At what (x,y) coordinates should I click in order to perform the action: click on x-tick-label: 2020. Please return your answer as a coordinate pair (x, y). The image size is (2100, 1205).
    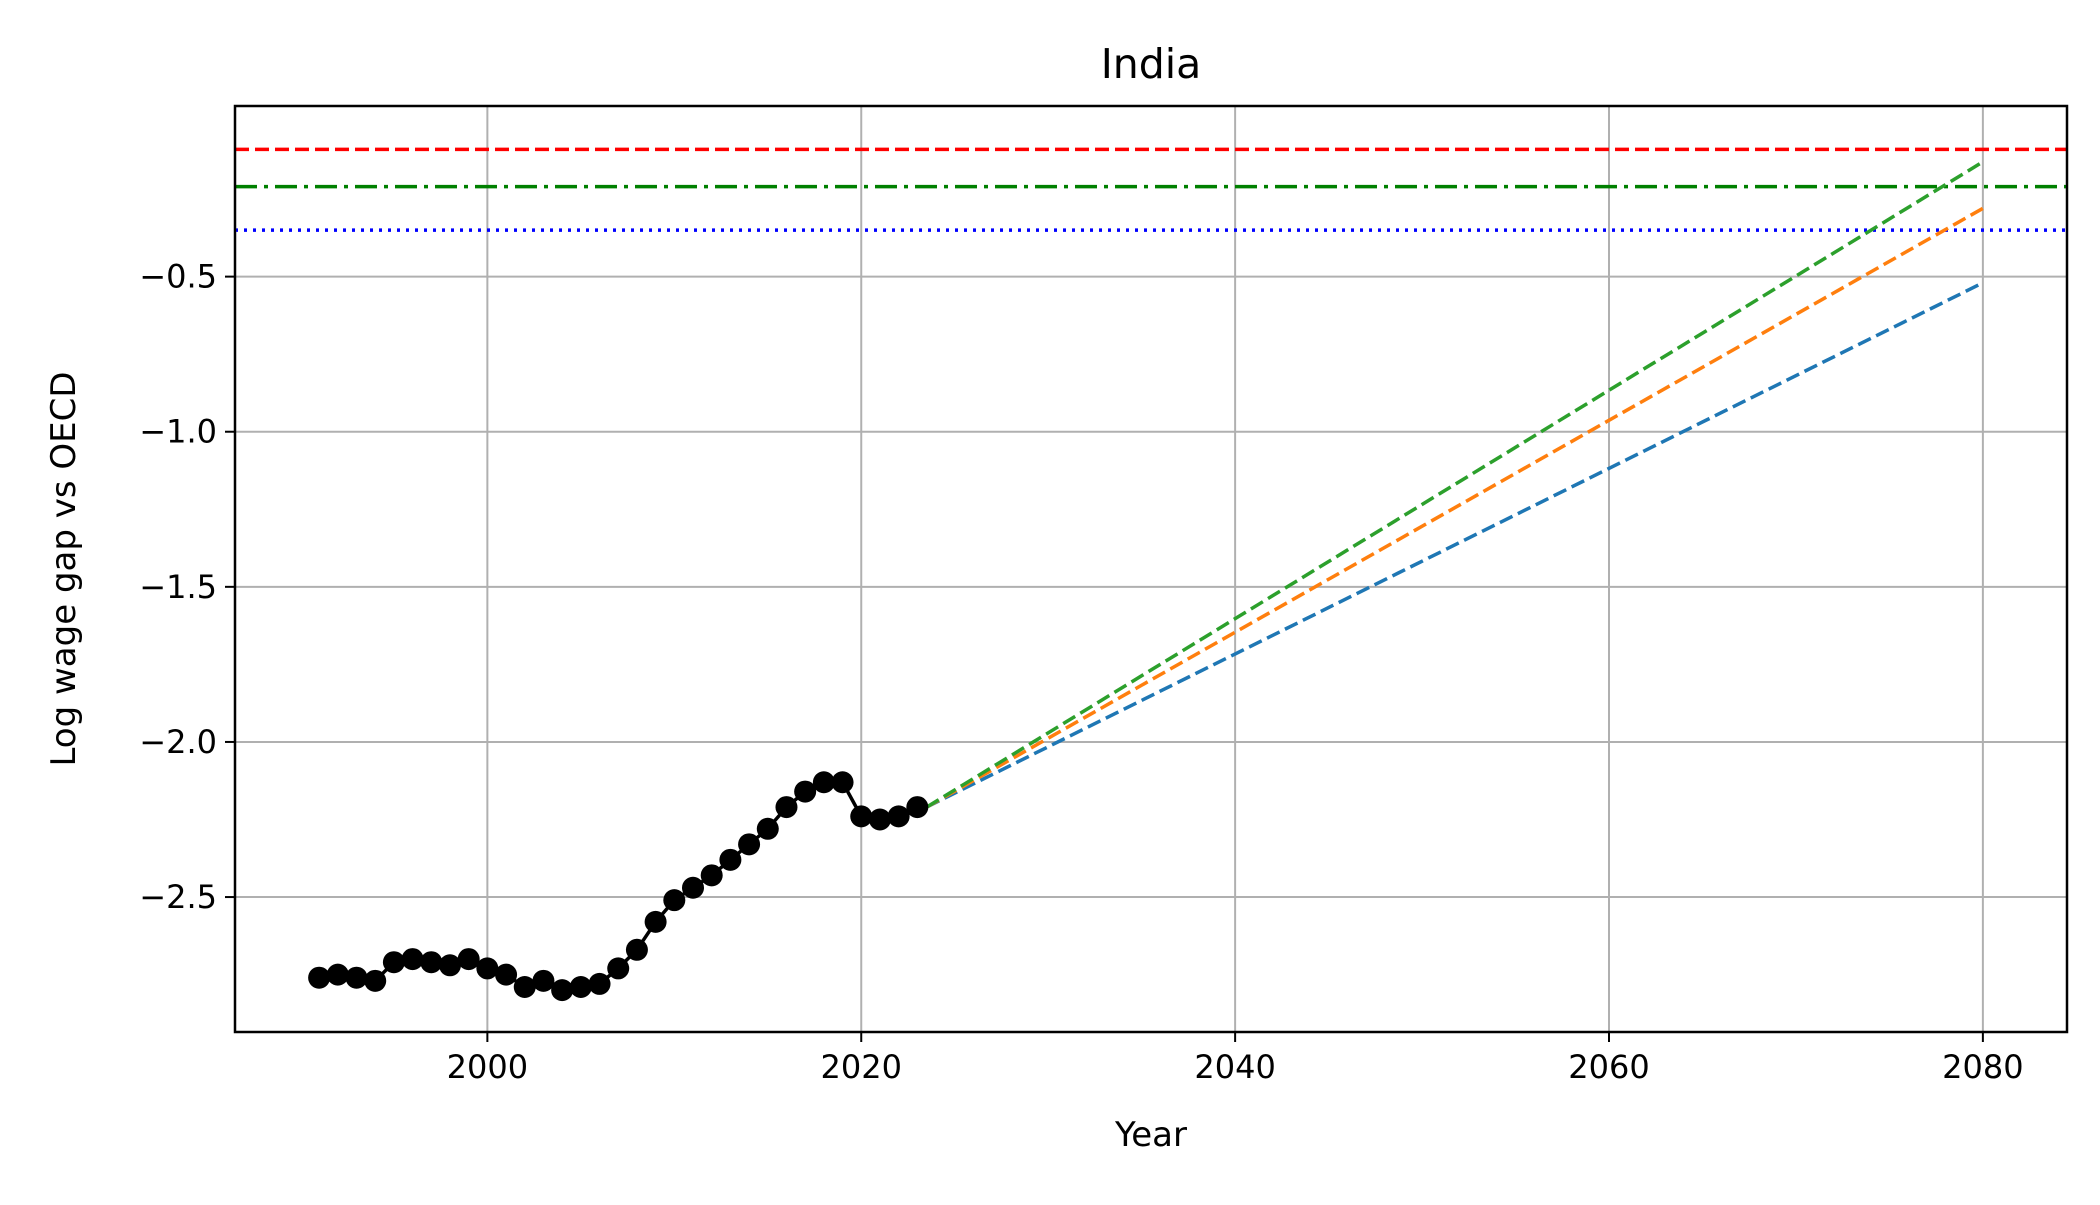
    Looking at the image, I should click on (861, 1067).